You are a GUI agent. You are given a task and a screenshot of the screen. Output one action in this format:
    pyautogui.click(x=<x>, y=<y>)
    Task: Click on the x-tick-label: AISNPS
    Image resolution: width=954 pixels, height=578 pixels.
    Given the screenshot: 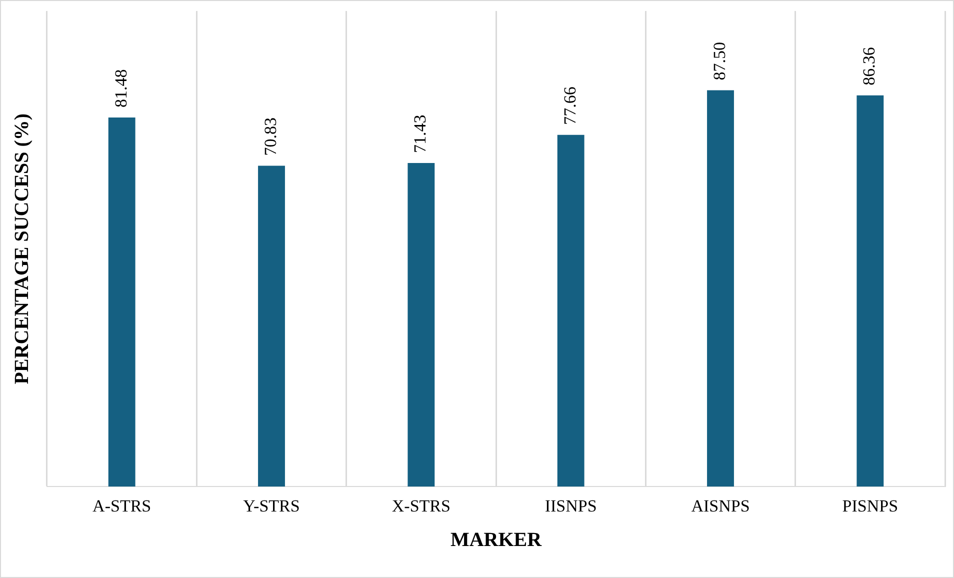 What is the action you would take?
    pyautogui.click(x=720, y=506)
    